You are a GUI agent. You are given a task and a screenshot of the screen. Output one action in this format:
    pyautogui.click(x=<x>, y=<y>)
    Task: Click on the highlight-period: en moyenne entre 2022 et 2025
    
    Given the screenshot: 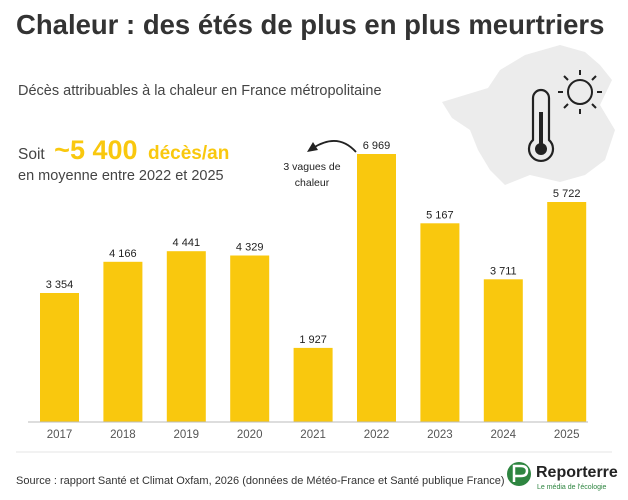 What is the action you would take?
    pyautogui.click(x=121, y=176)
    